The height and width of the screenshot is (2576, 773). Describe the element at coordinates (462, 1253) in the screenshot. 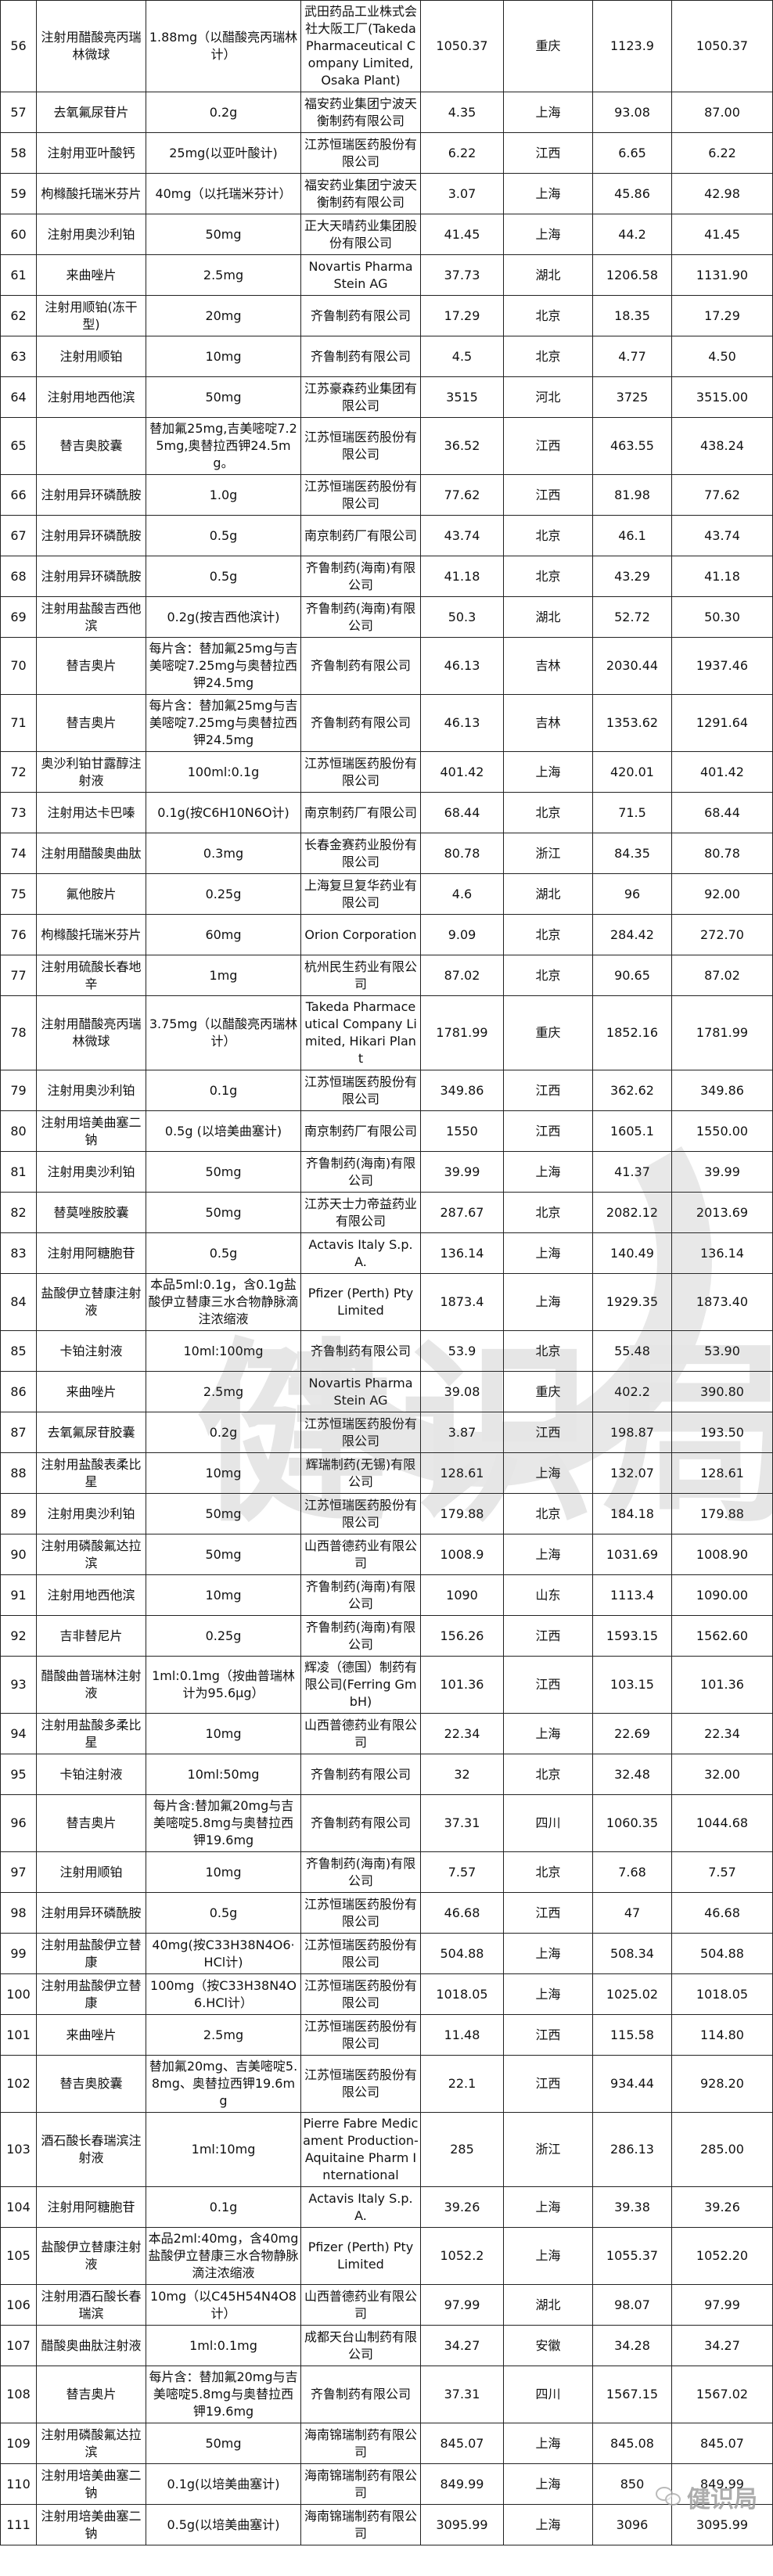

I see `price: 136.14` at that location.